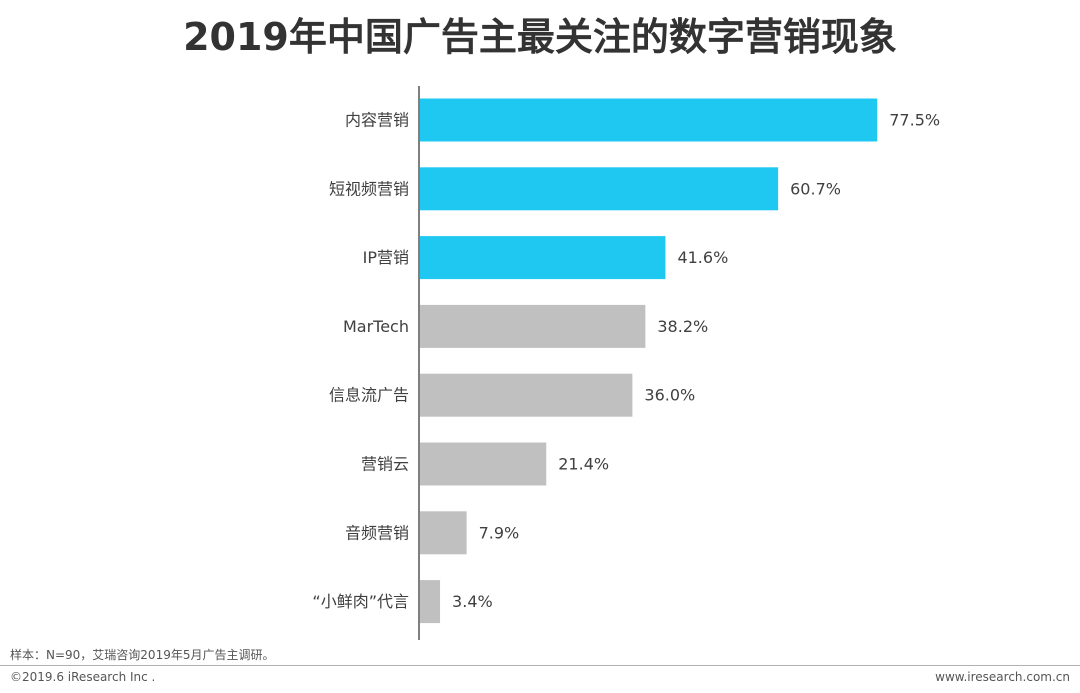 This screenshot has width=1080, height=693. What do you see at coordinates (1002, 677) in the screenshot?
I see `website-link: www.iresearch.com.cn` at bounding box center [1002, 677].